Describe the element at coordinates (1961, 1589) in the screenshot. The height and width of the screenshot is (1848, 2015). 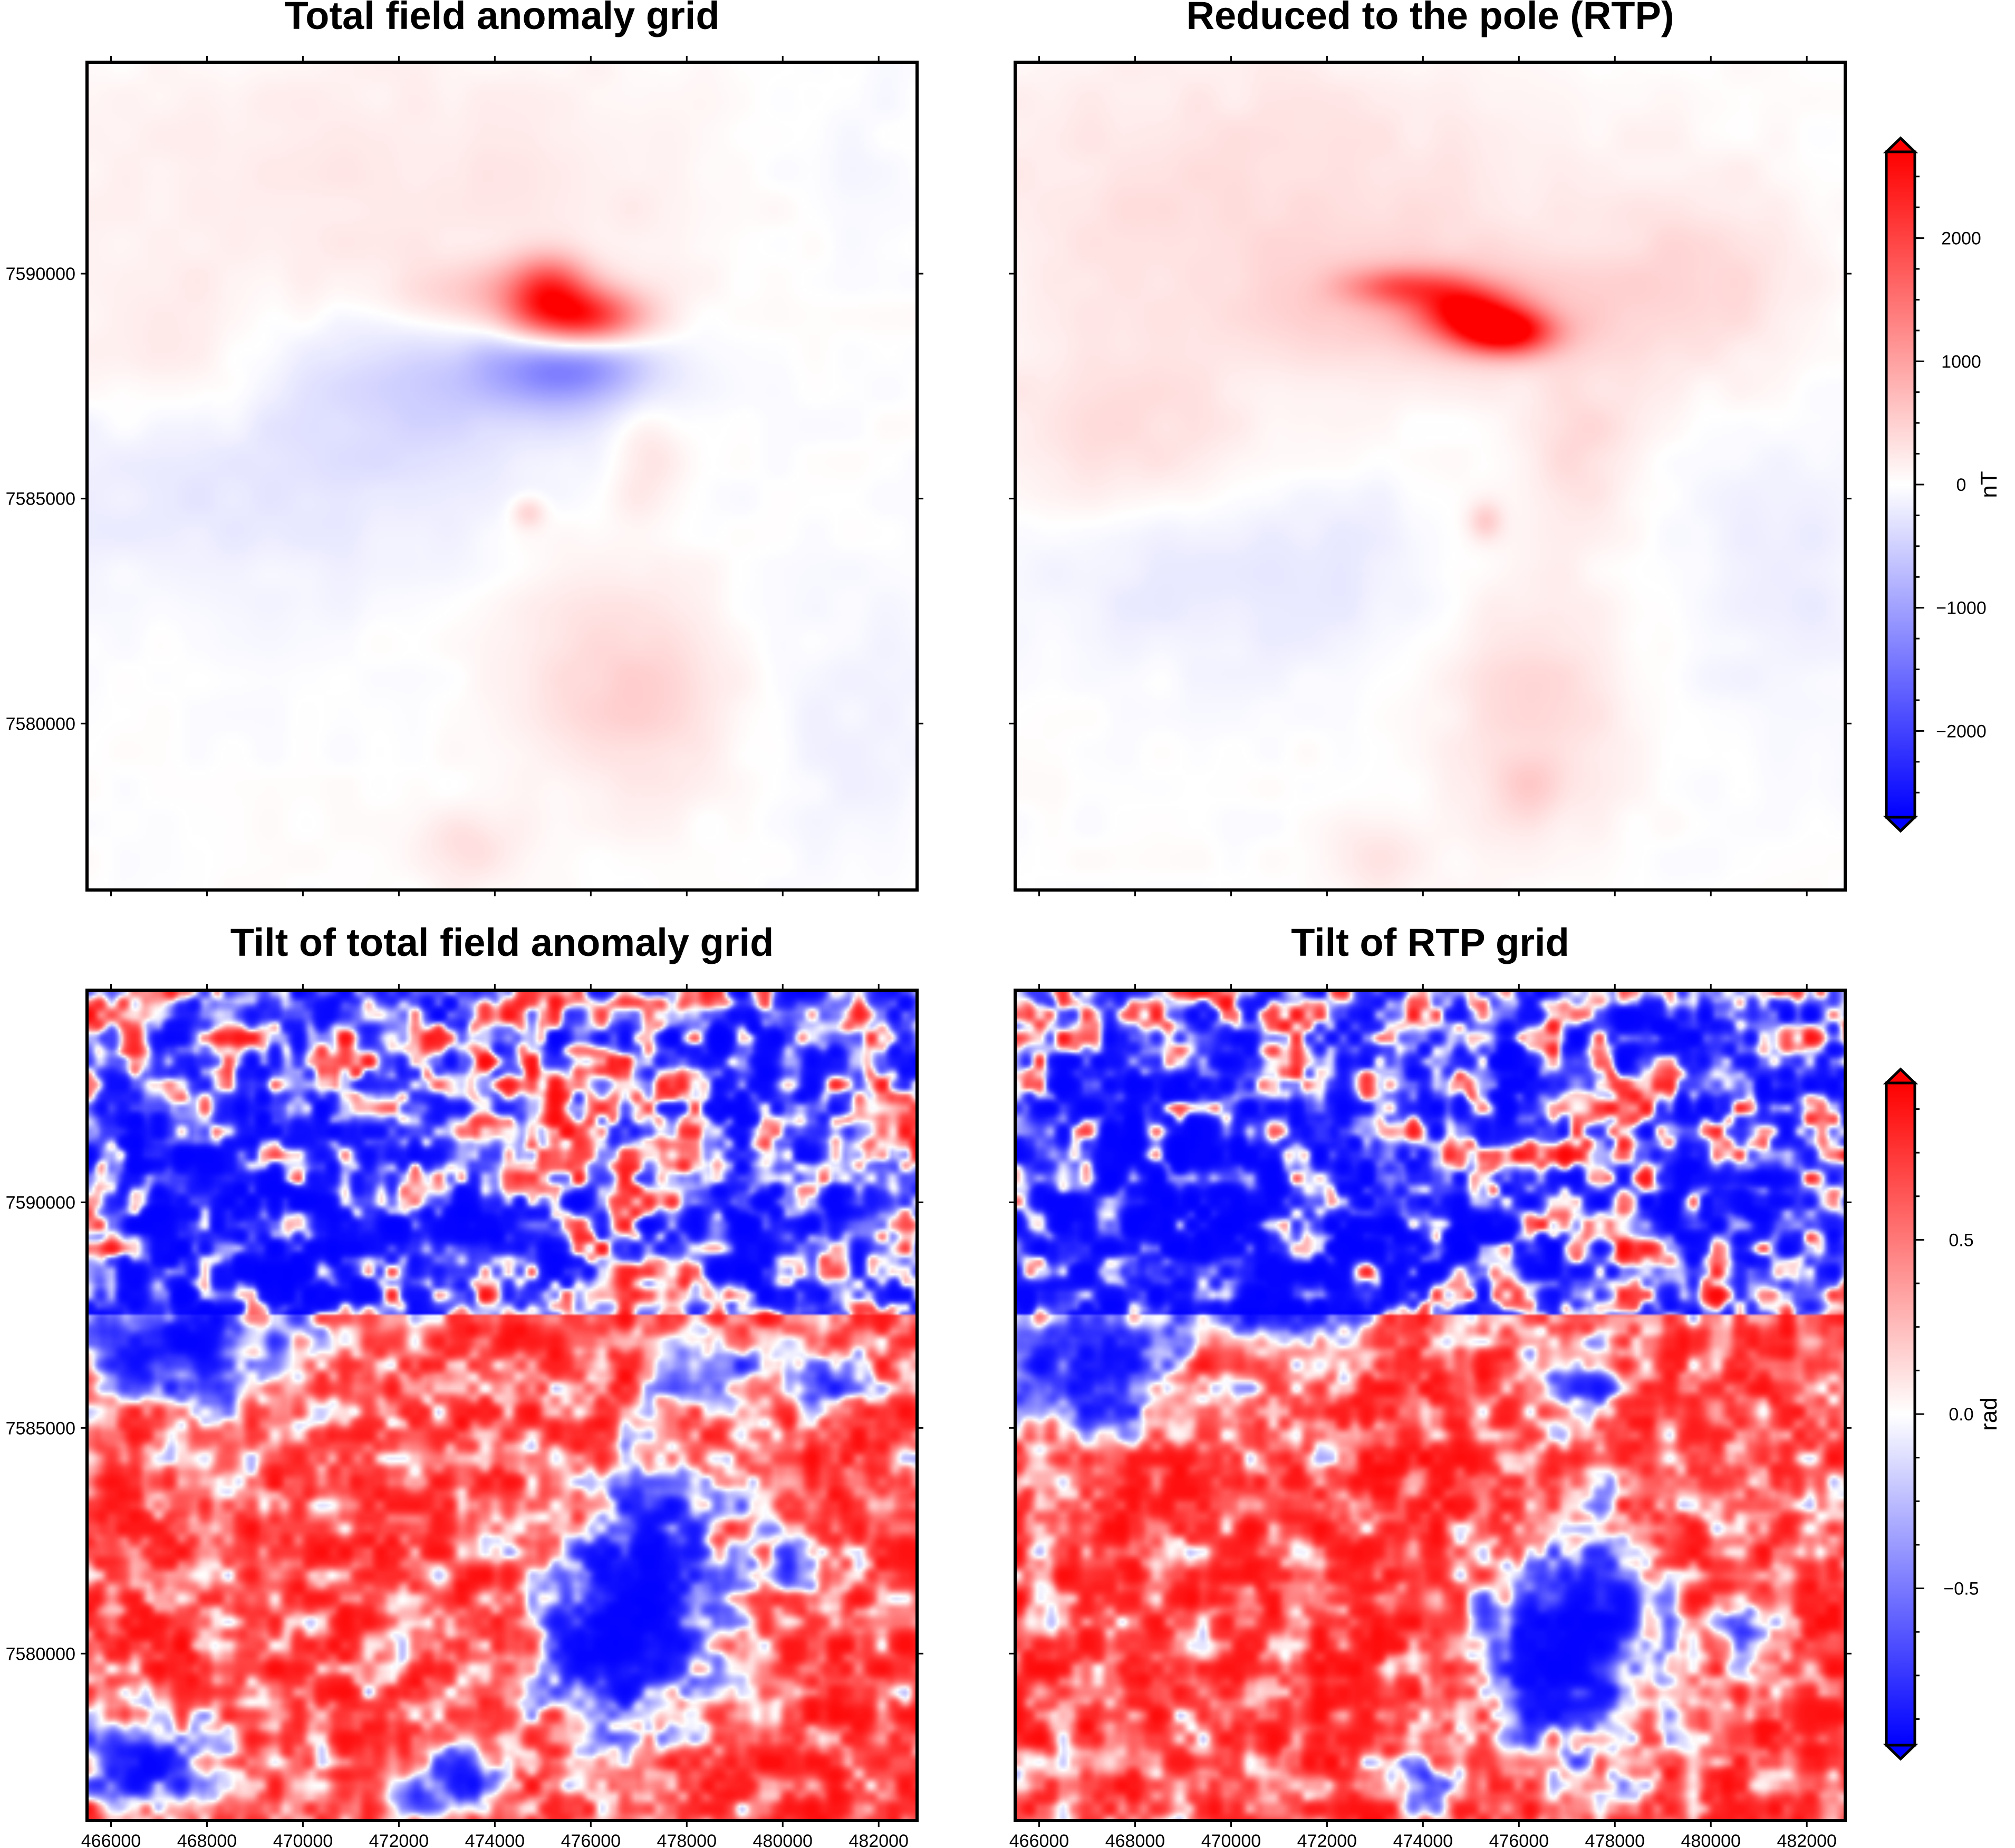
I see `colorbar-tick-label: −0.5` at that location.